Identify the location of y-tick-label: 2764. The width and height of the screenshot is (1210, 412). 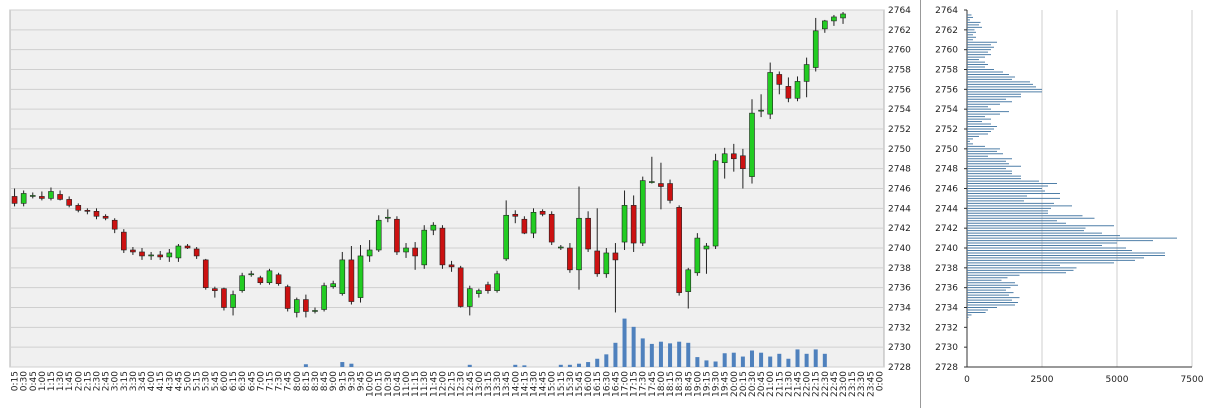
(946, 11).